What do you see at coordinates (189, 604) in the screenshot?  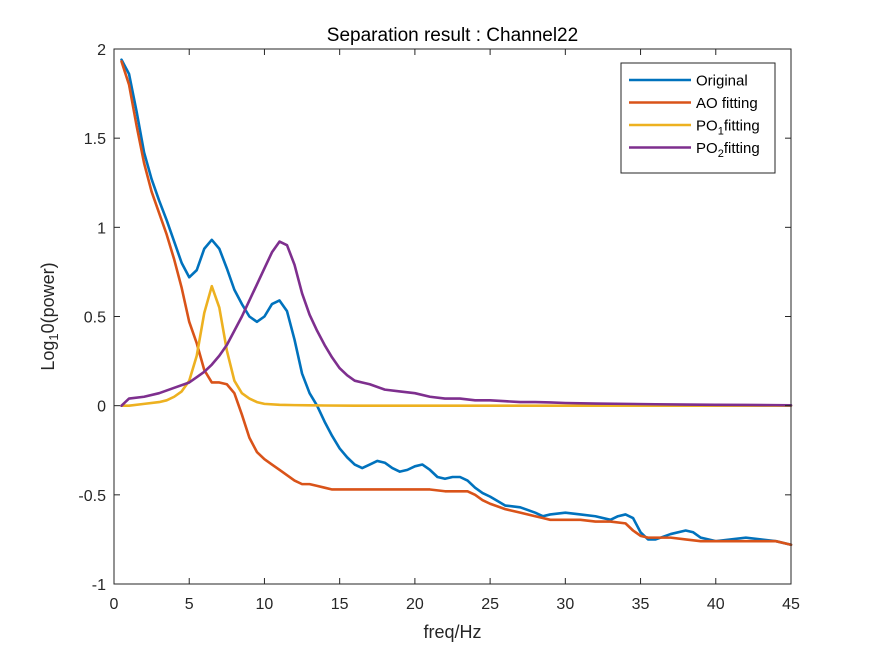 I see `x-tick-label: 5` at bounding box center [189, 604].